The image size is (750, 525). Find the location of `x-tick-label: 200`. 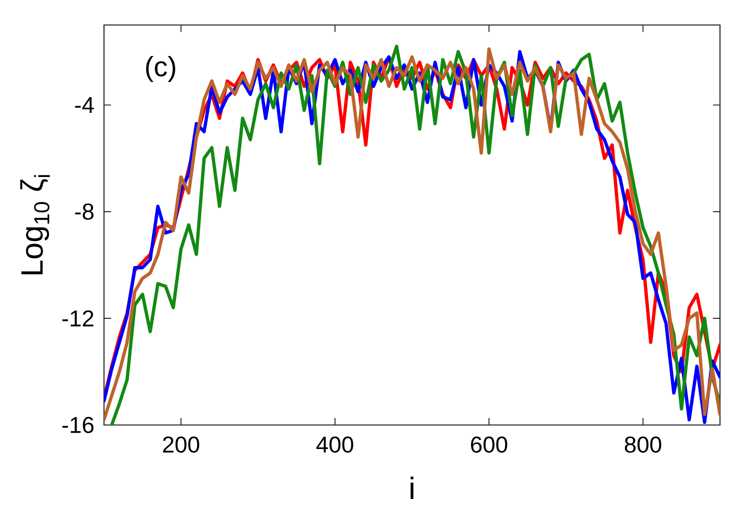

x-tick-label: 200 is located at coordinates (181, 444).